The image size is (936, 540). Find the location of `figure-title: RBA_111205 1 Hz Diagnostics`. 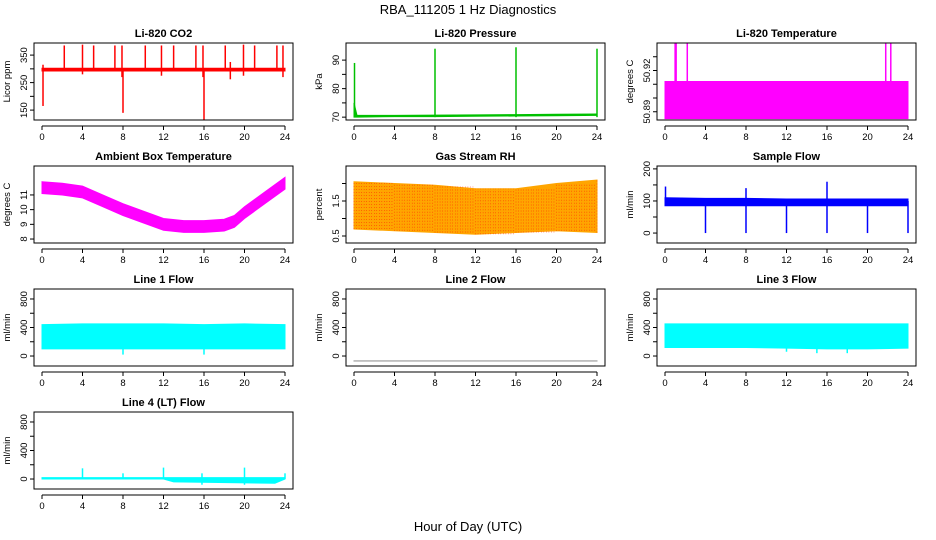

figure-title: RBA_111205 1 Hz Diagnostics is located at coordinates (468, 9).